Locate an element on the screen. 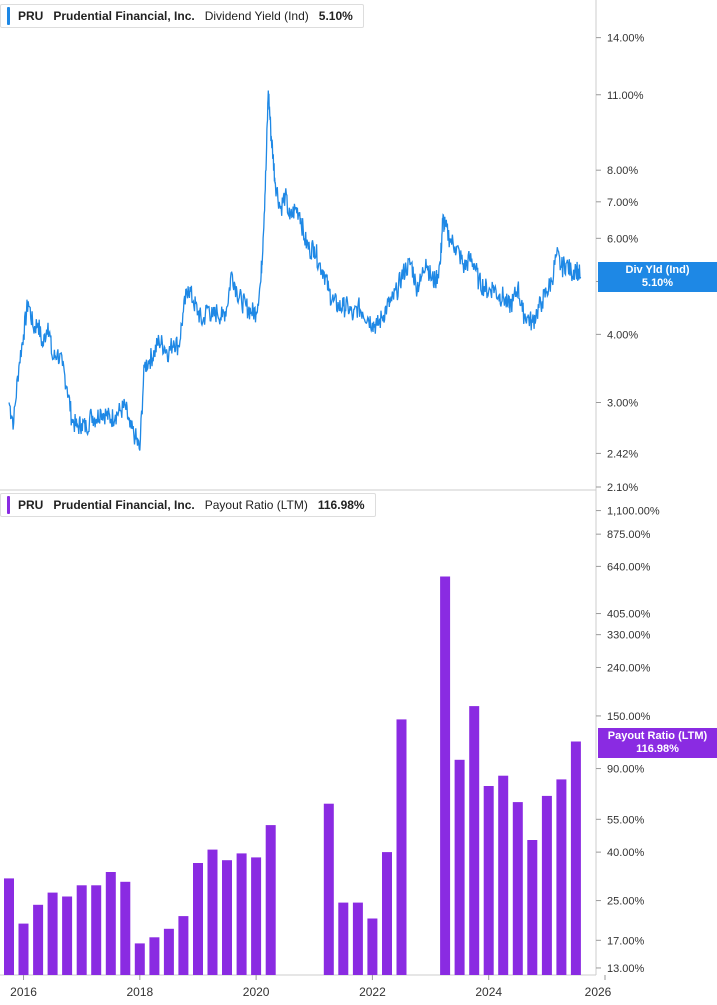 The width and height of the screenshot is (717, 1005). payout-tick-label: 40.00% is located at coordinates (626, 853).